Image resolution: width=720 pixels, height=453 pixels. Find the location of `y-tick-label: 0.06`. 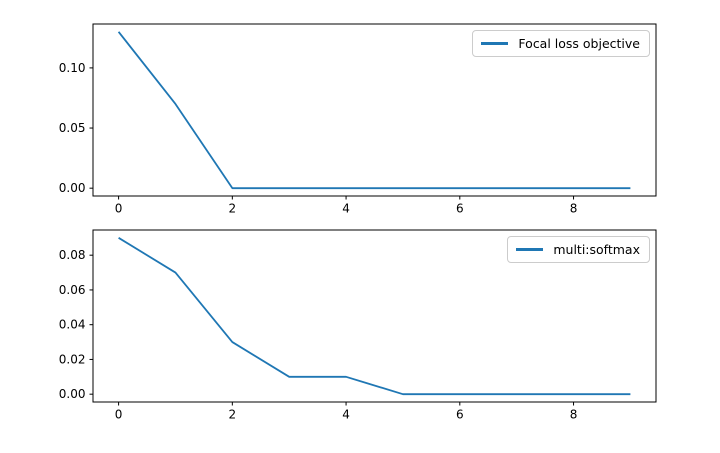

y-tick-label: 0.06 is located at coordinates (72, 290).